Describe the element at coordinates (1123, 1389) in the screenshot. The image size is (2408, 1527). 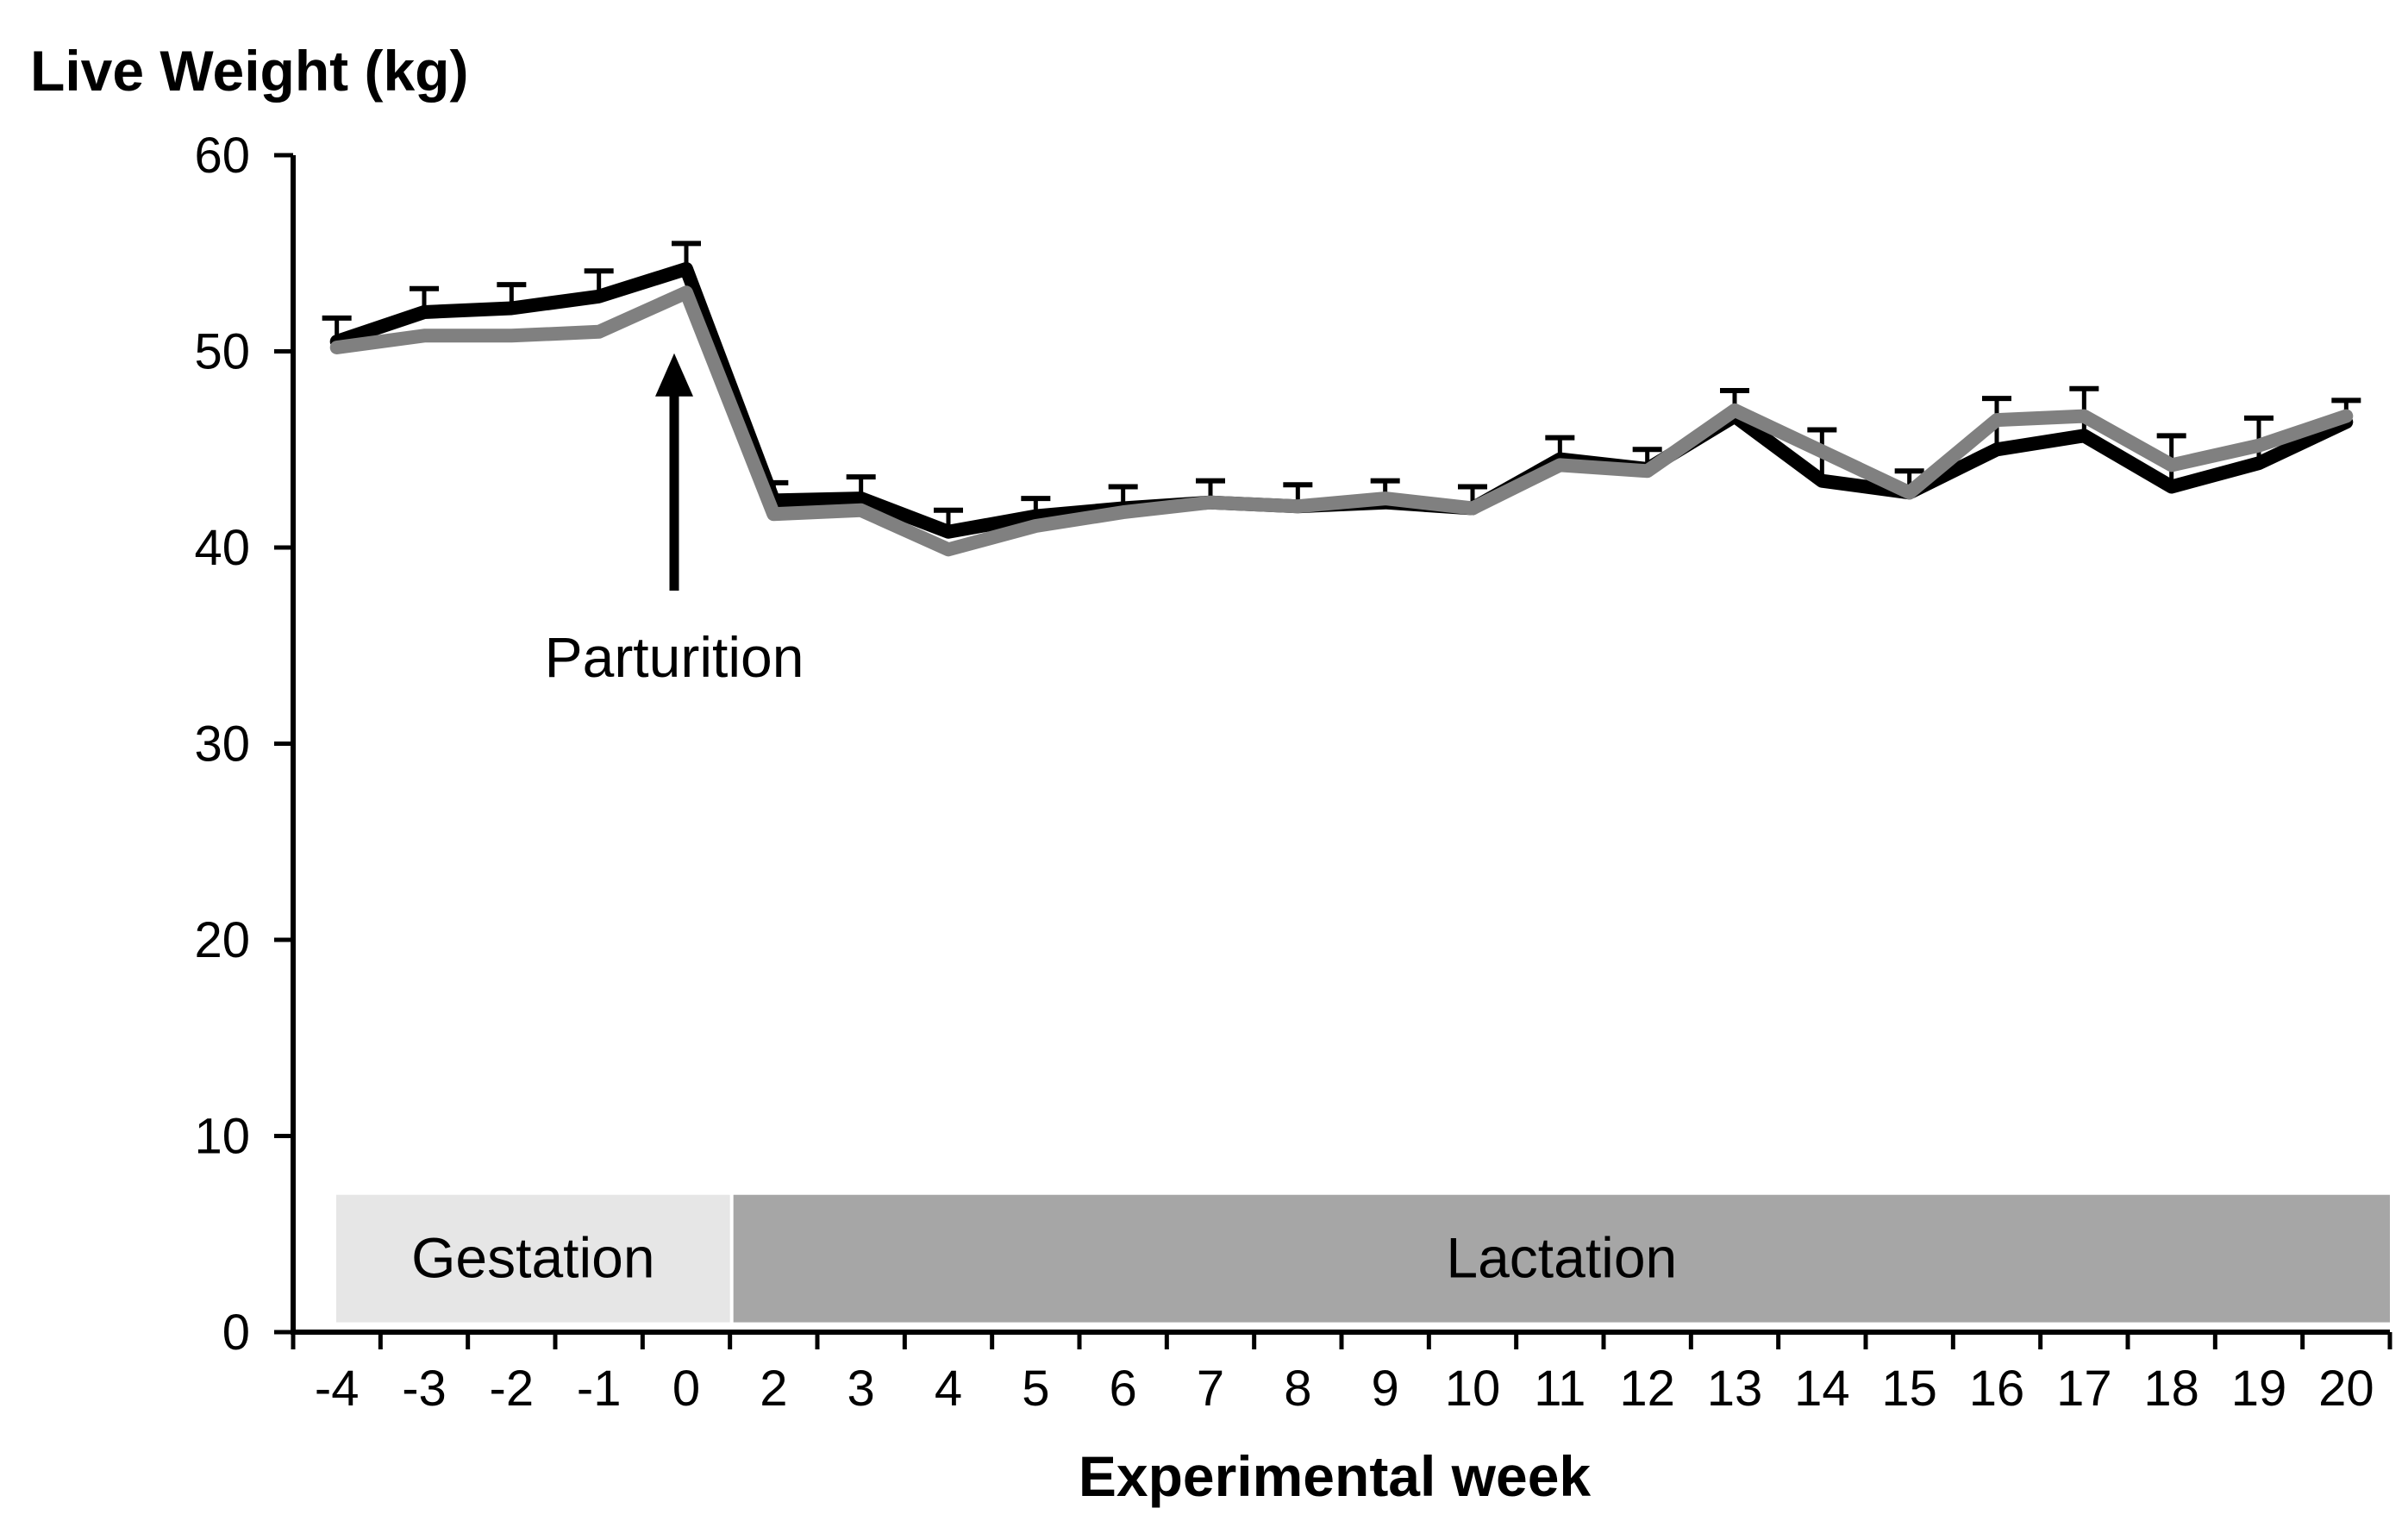
I see `x-tick-label: 6` at that location.